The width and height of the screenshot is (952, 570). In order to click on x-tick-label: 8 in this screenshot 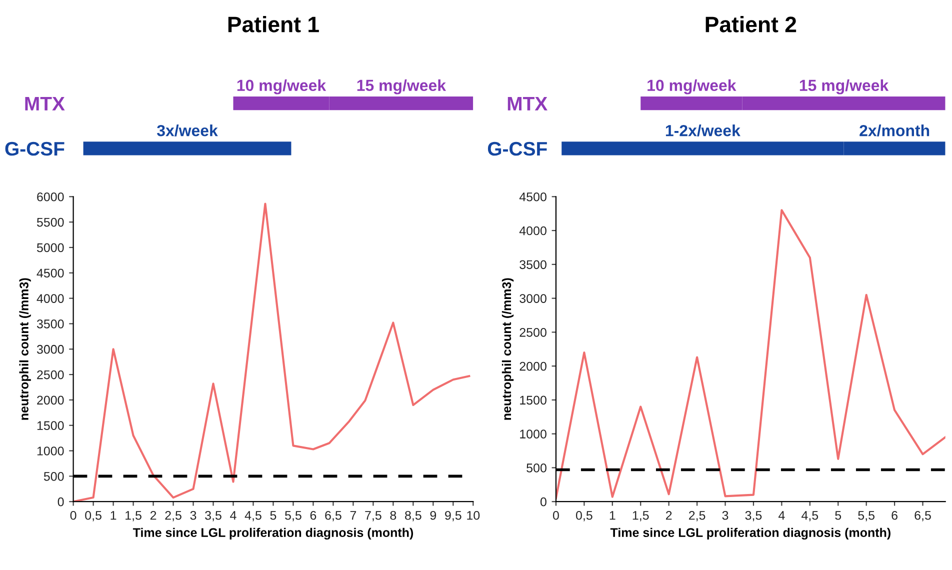, I will do `click(393, 515)`.